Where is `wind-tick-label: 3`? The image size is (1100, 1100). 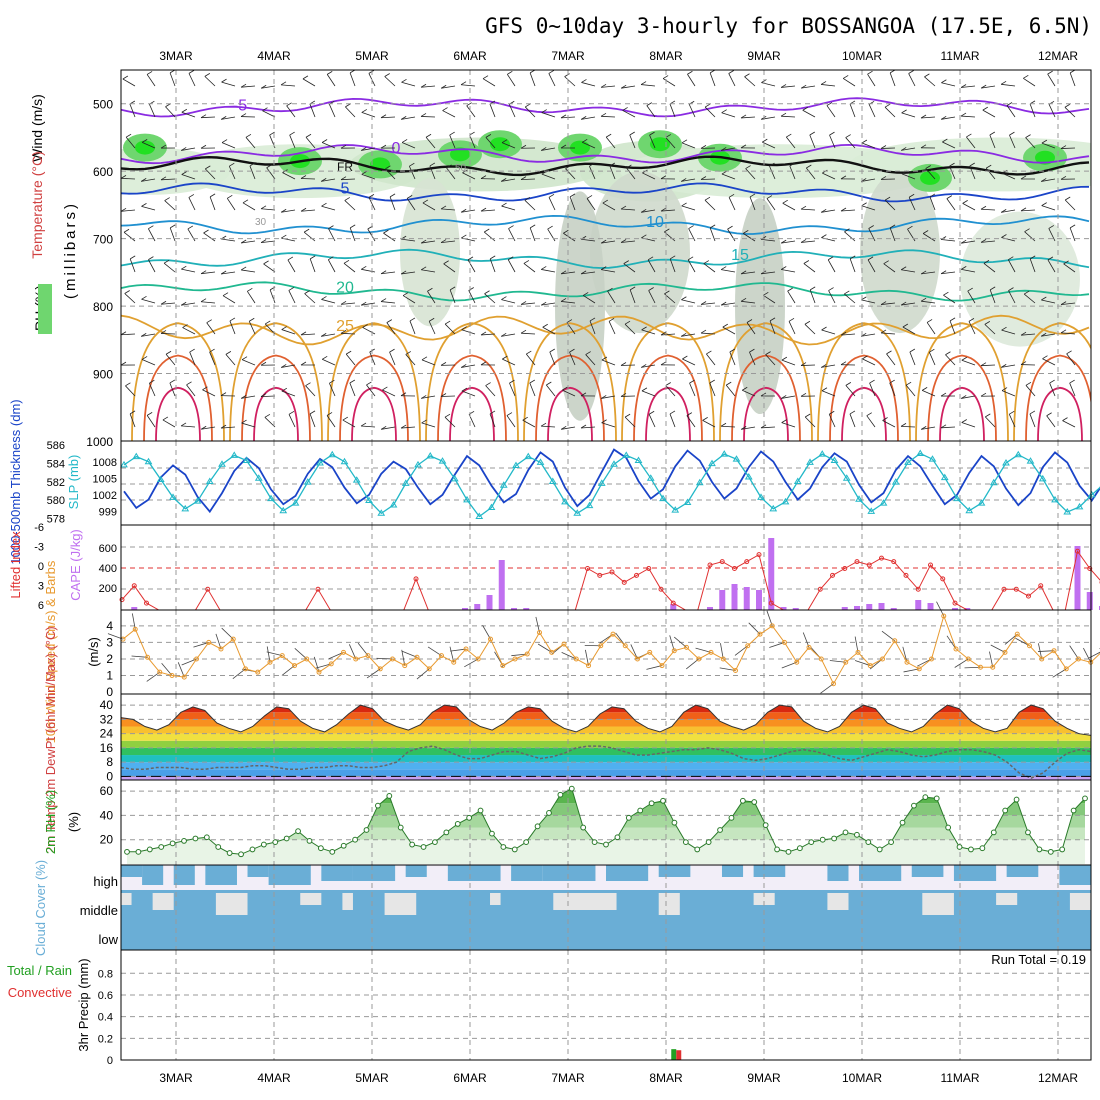 wind-tick-label: 3 is located at coordinates (109, 642).